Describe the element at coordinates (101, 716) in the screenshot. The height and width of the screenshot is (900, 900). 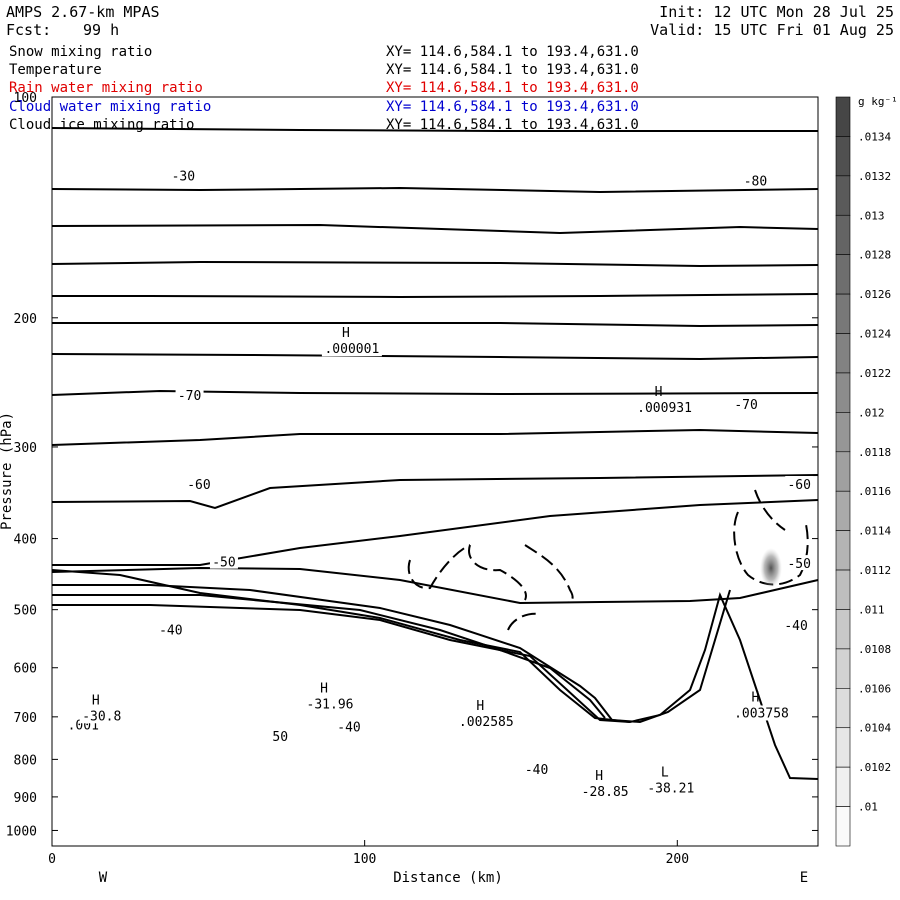
I see `extremum-value: -30.8` at that location.